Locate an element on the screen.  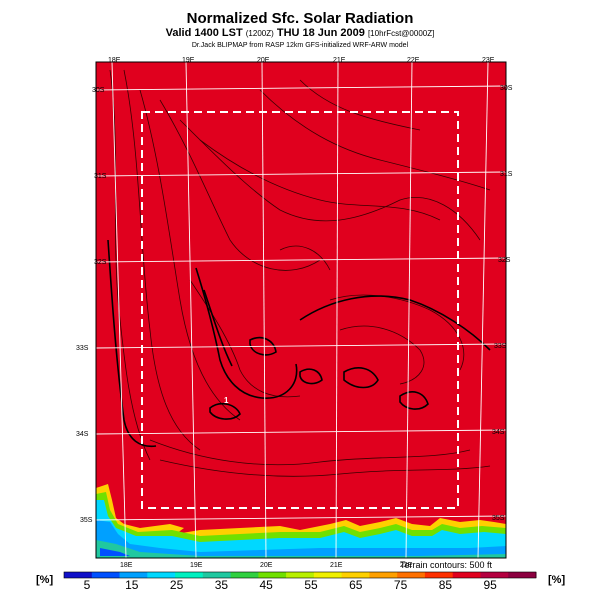
colorbar-tick-label: 35 is located at coordinates (221, 585).